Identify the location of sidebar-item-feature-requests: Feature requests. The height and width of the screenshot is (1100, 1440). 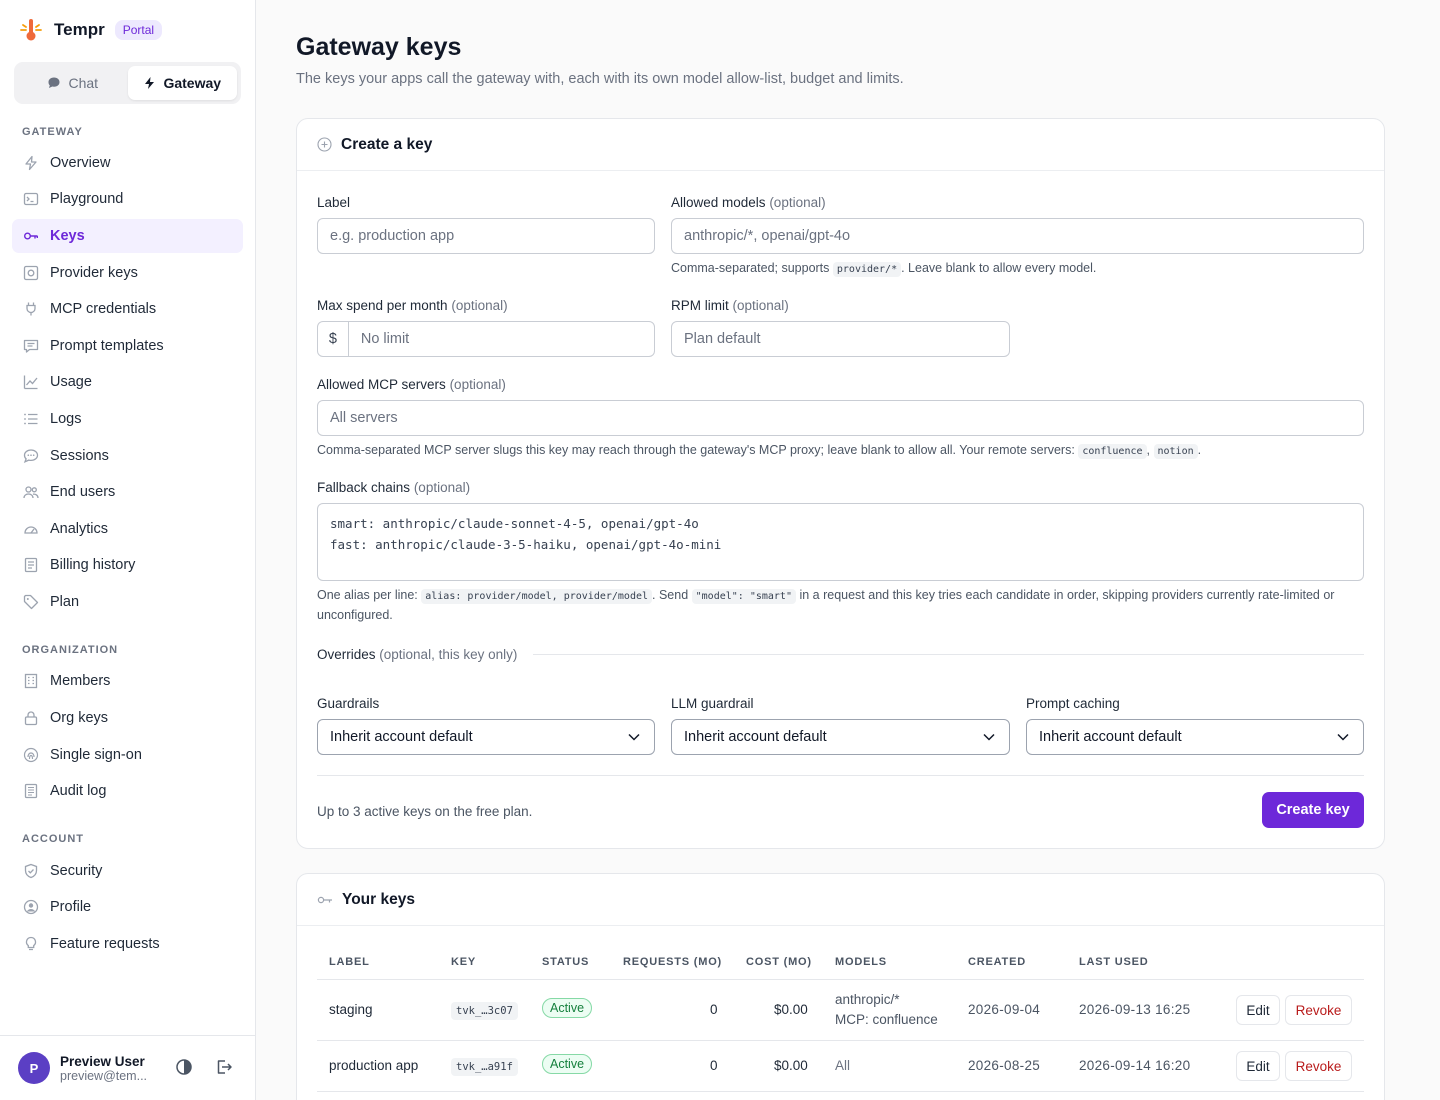
(127, 944).